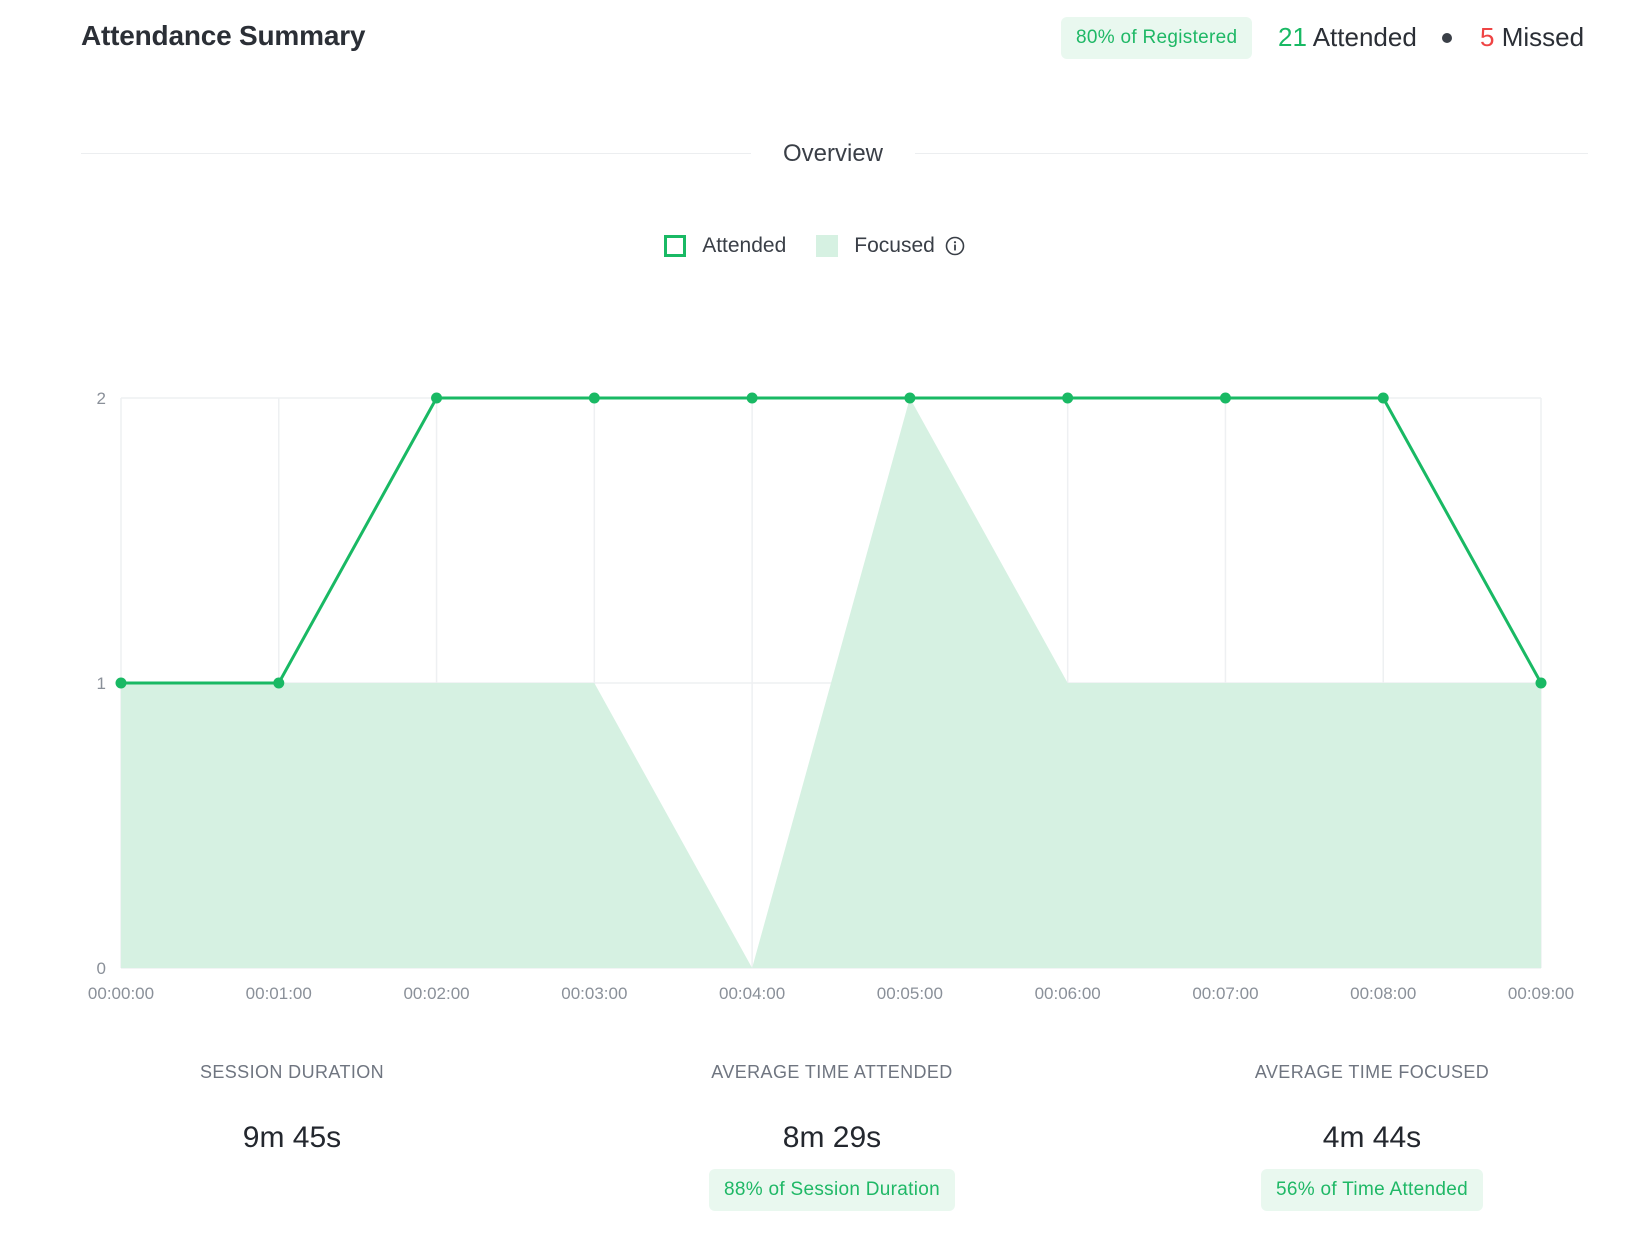 The width and height of the screenshot is (1629, 1236). I want to click on attended-stat: 21 Attended, so click(1347, 37).